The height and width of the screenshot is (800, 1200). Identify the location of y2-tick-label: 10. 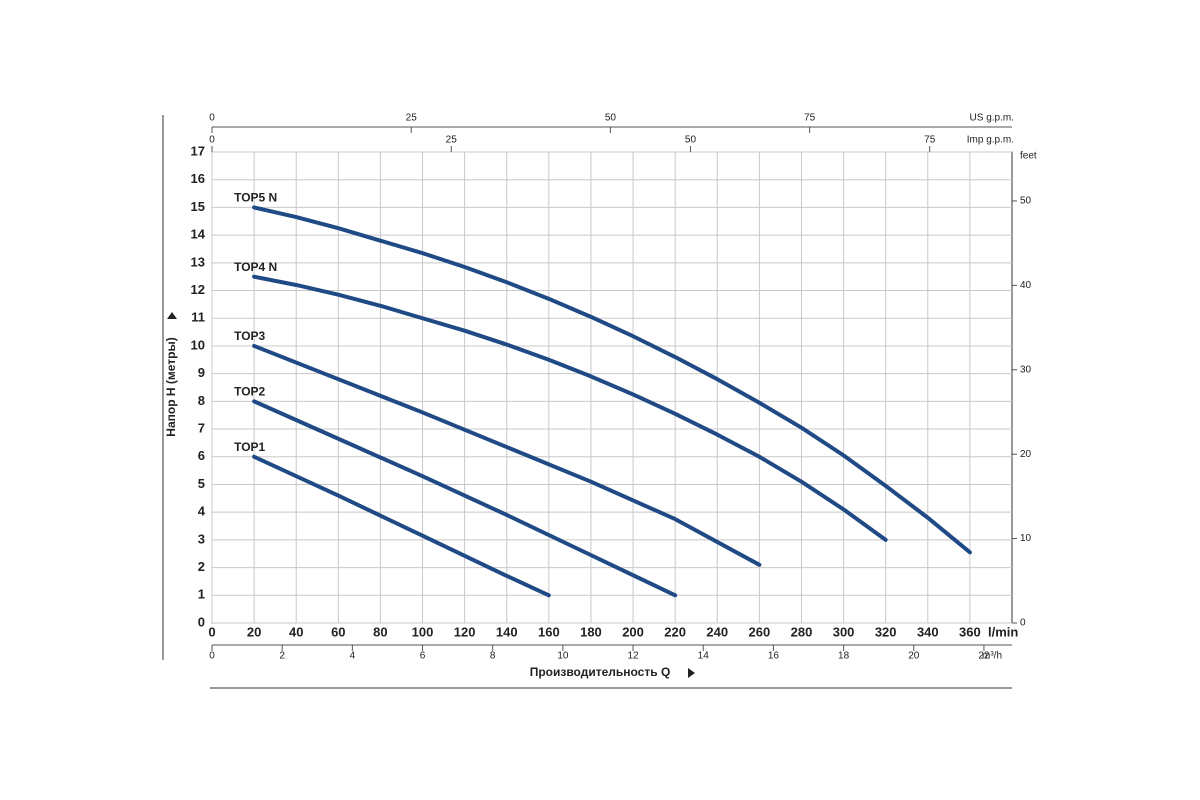
(1026, 538).